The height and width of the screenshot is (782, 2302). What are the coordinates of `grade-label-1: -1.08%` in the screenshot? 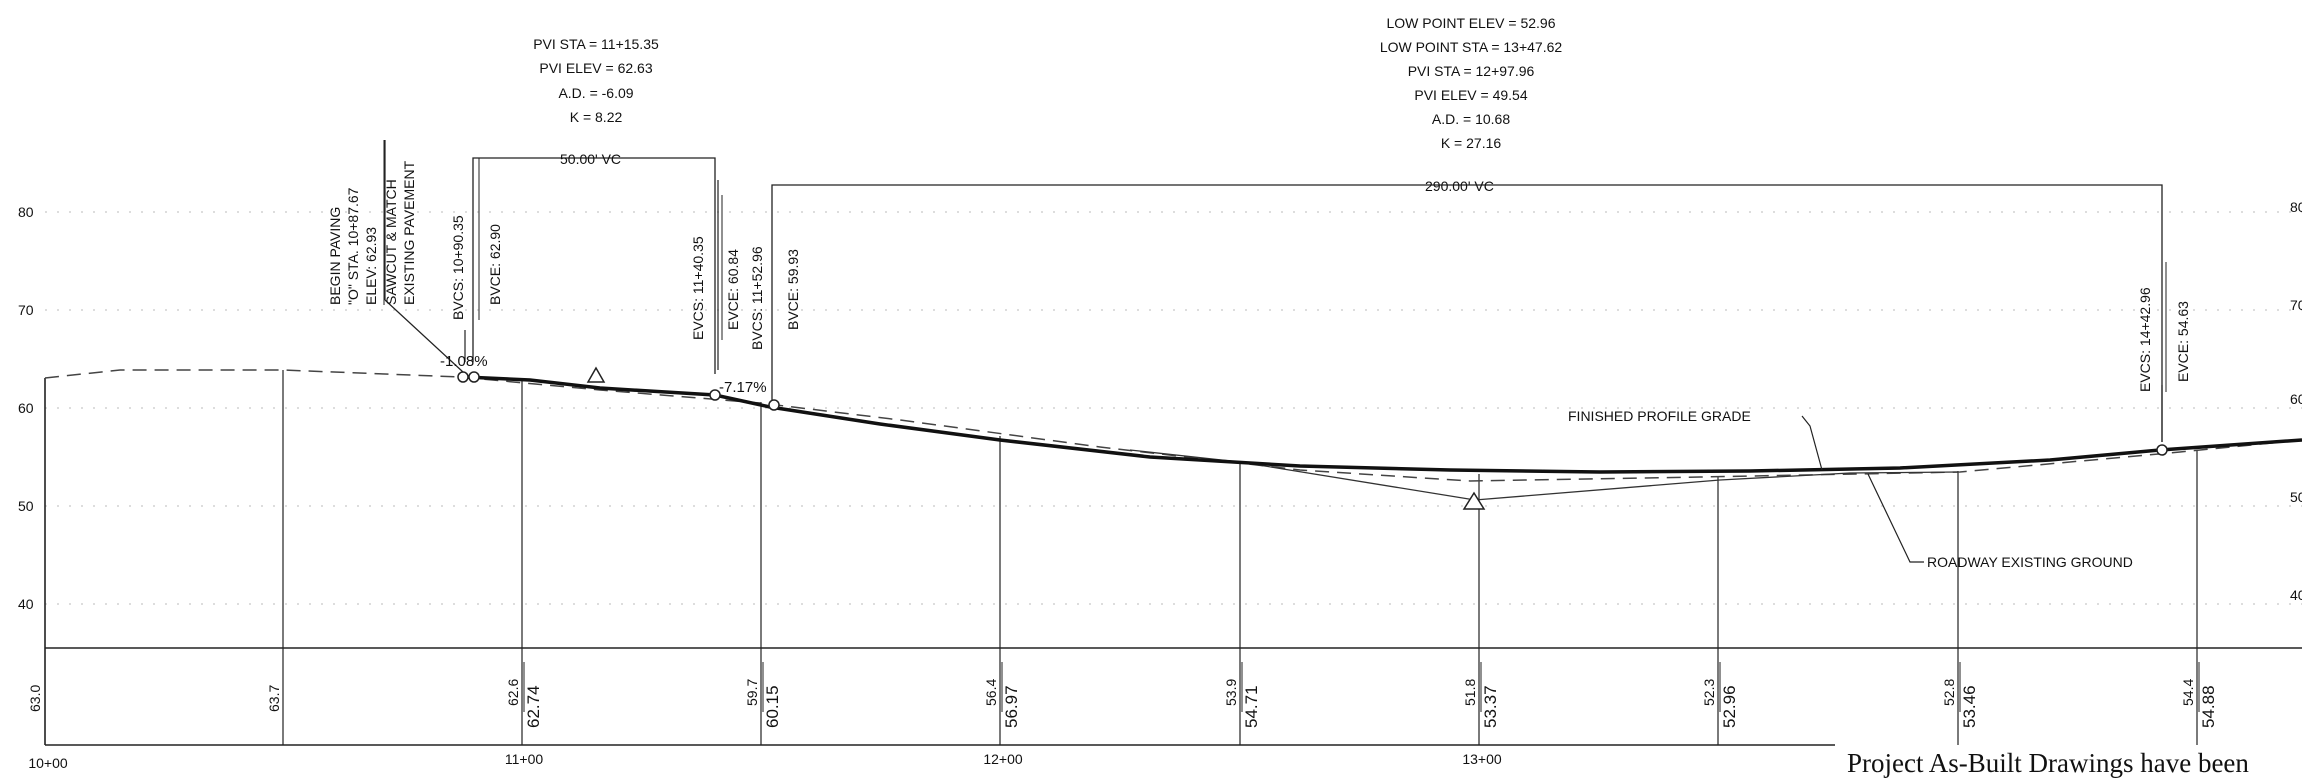 It's located at (464, 361).